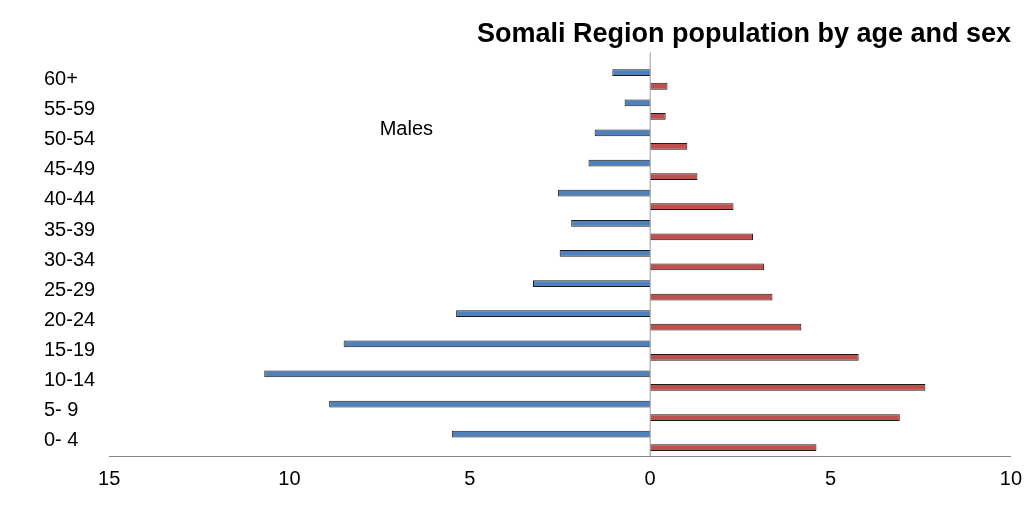 This screenshot has height=513, width=1033. I want to click on y-tick-label: 0- 4, so click(61, 439).